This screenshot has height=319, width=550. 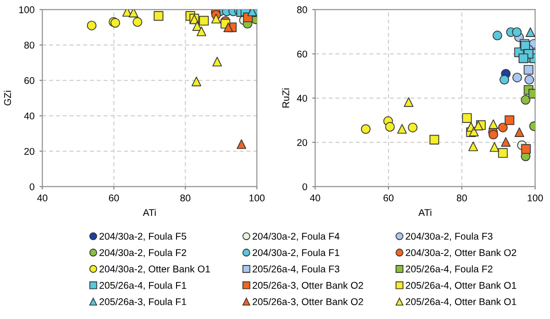 What do you see at coordinates (449, 269) in the screenshot?
I see `legend-label: 205/26a-4, Foula F2` at bounding box center [449, 269].